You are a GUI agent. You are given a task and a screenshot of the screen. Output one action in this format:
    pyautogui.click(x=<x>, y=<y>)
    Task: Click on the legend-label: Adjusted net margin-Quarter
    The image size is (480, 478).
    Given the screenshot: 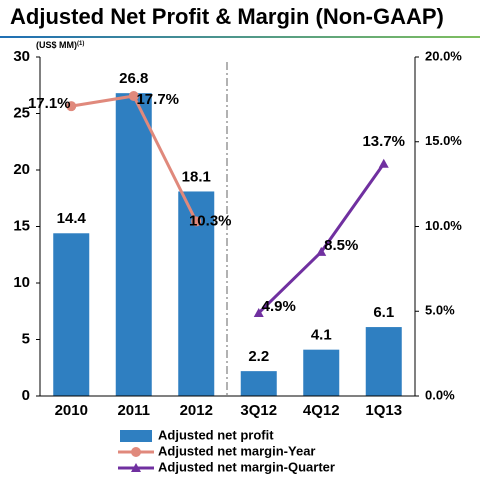 What is the action you would take?
    pyautogui.click(x=246, y=466)
    